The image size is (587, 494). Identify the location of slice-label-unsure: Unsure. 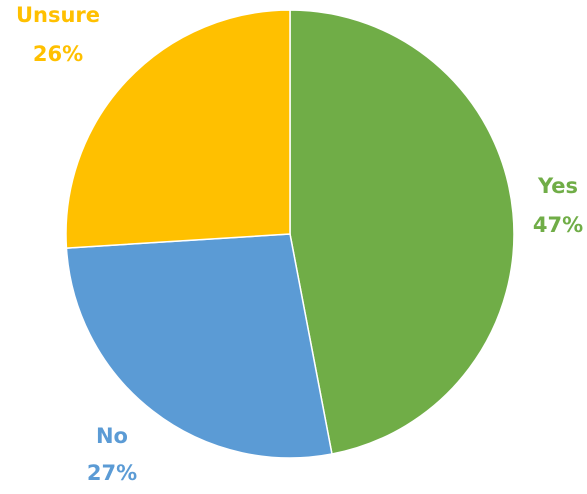
(58, 15).